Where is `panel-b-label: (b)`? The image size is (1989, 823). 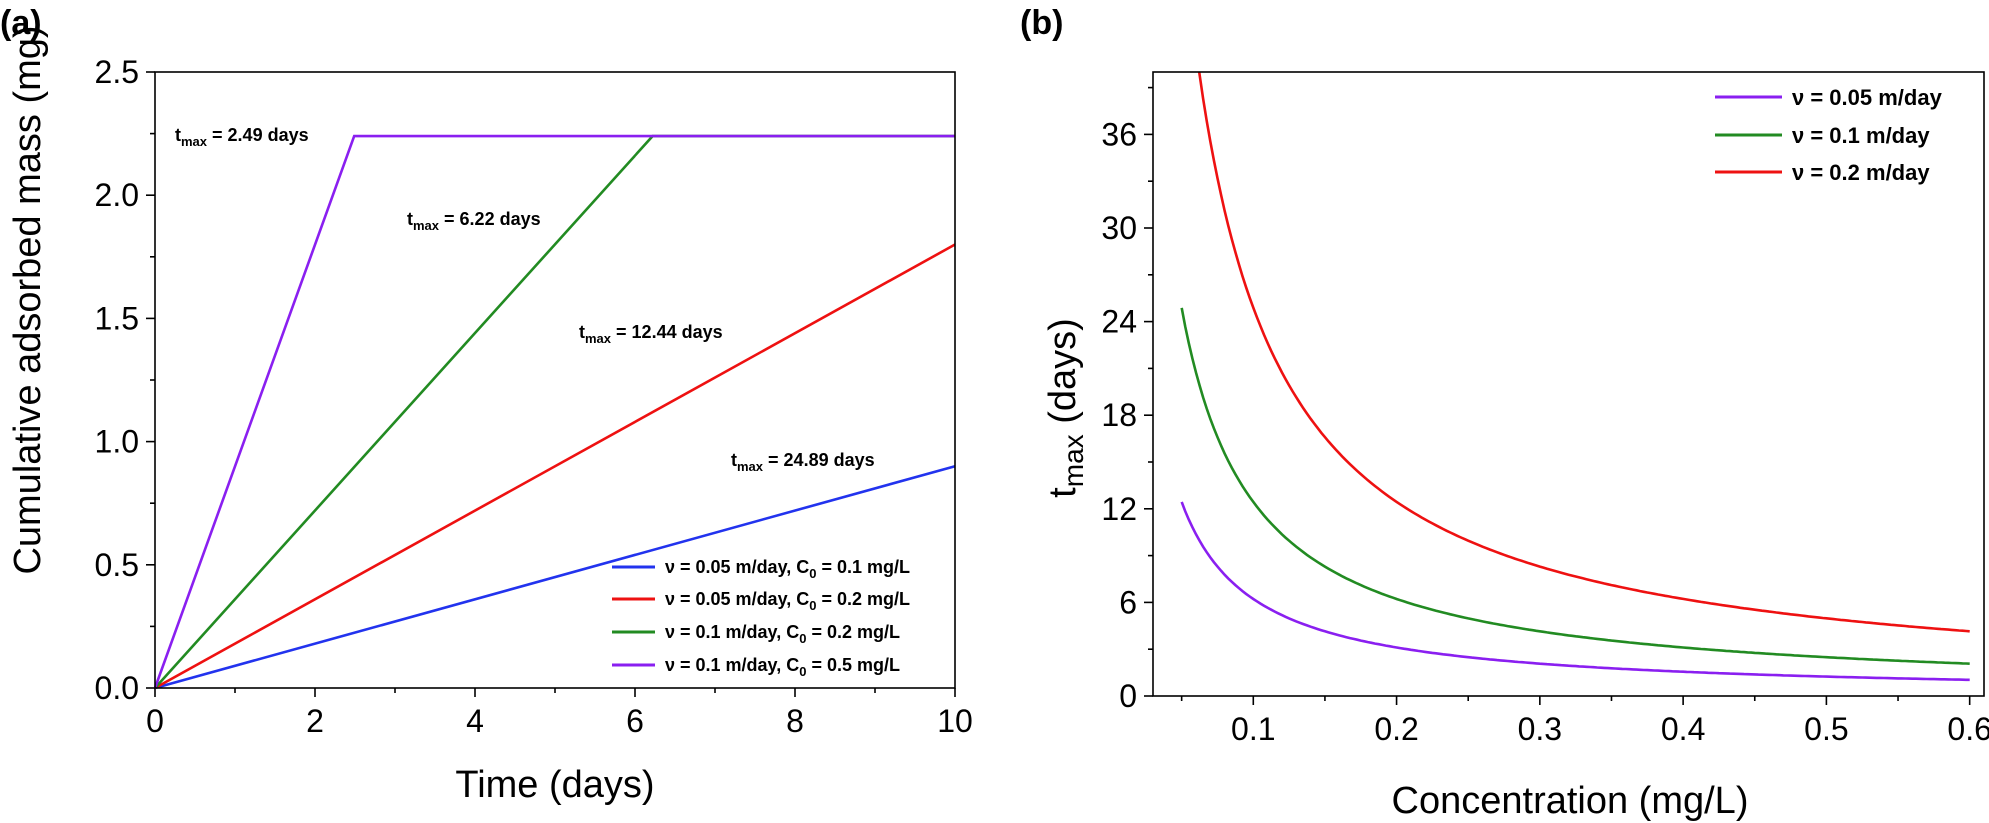 panel-b-label: (b) is located at coordinates (1041, 23).